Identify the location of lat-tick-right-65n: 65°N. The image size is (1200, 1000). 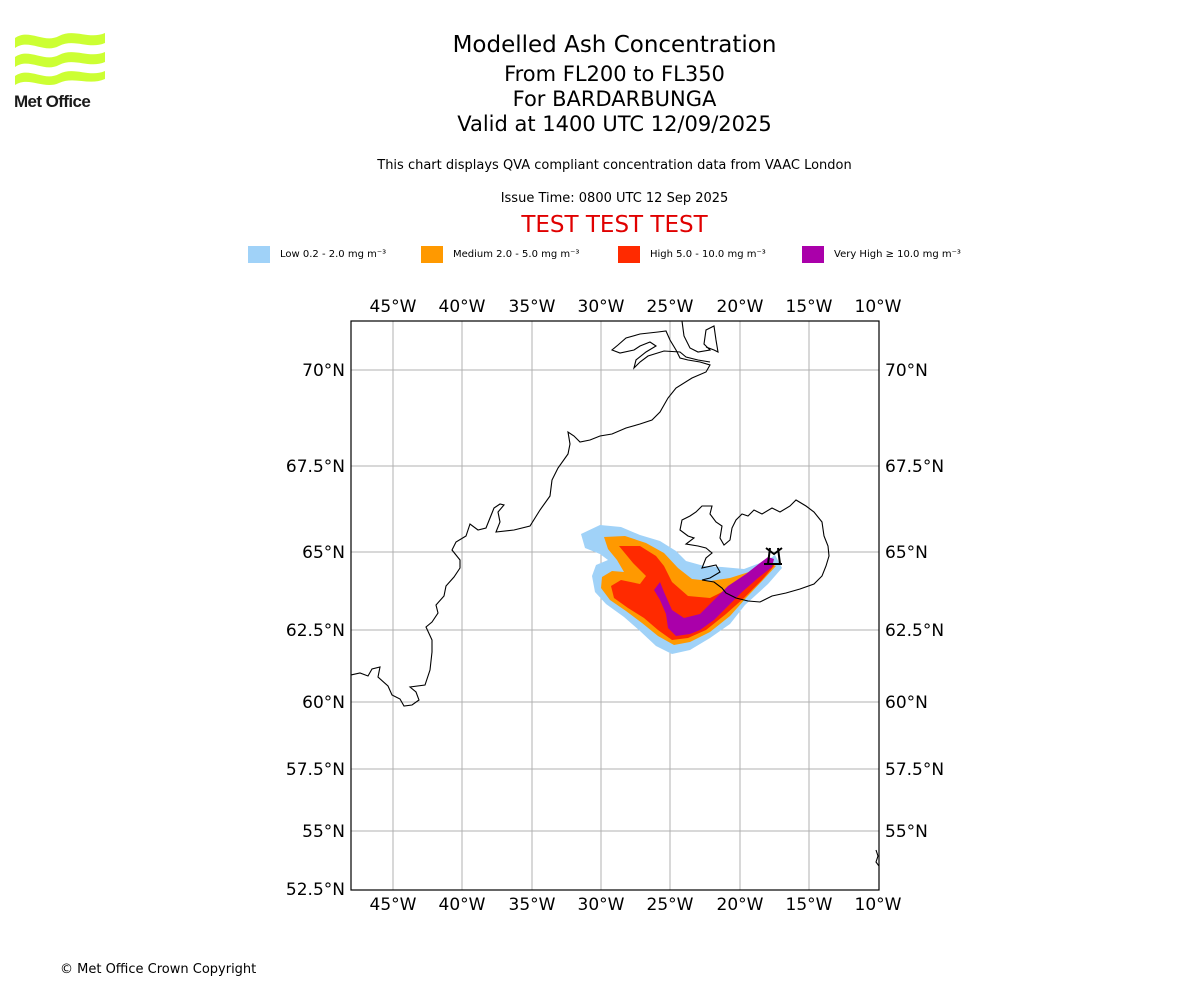
(906, 553).